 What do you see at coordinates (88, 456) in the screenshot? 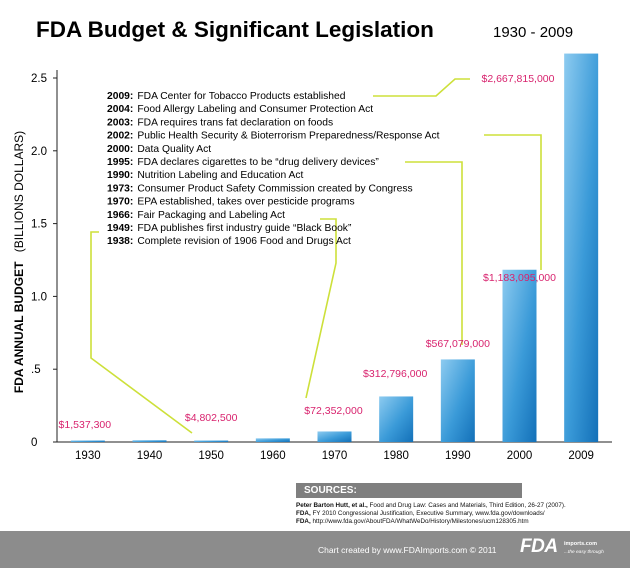
I see `x-tick-label: 1930` at bounding box center [88, 456].